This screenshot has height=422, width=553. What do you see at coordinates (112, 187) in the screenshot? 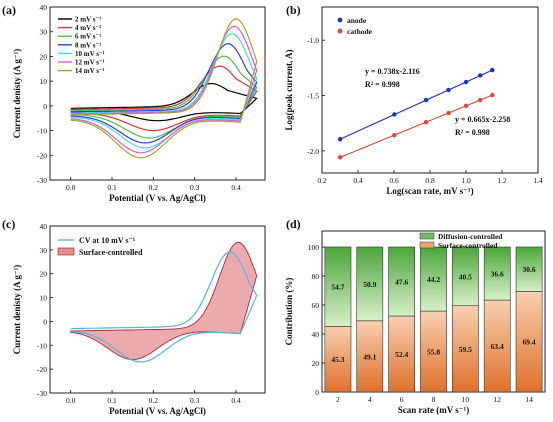
I see `x-tick-label-a: 0.1` at bounding box center [112, 187].